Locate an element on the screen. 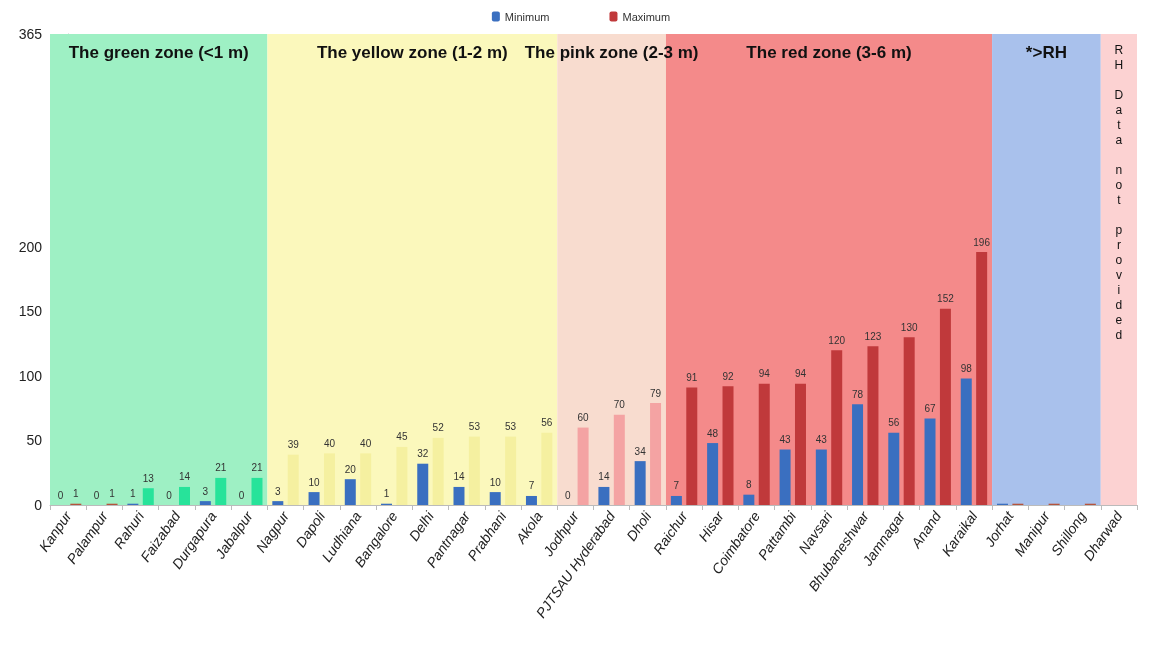 The width and height of the screenshot is (1162, 650). band-label: *>RH is located at coordinates (1046, 52).